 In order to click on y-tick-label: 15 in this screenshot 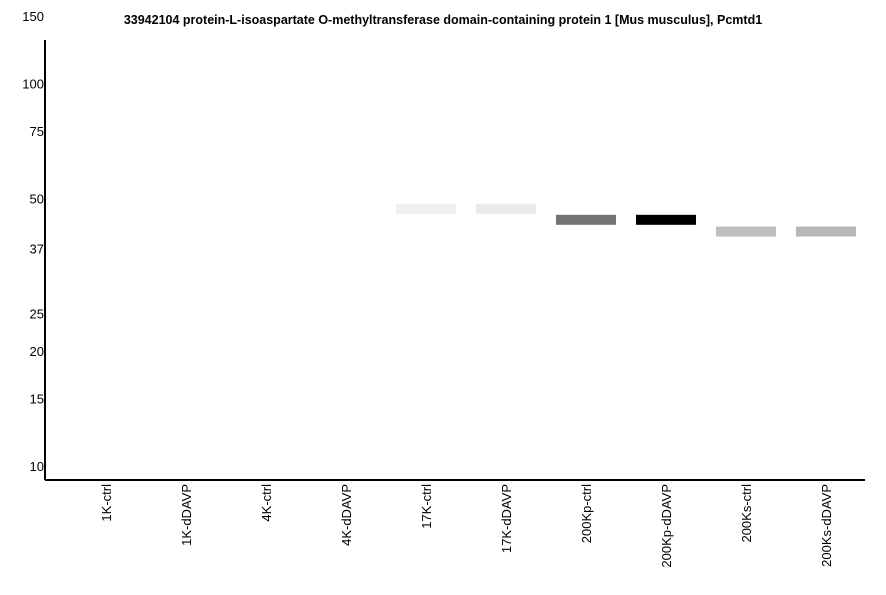, I will do `click(37, 399)`.